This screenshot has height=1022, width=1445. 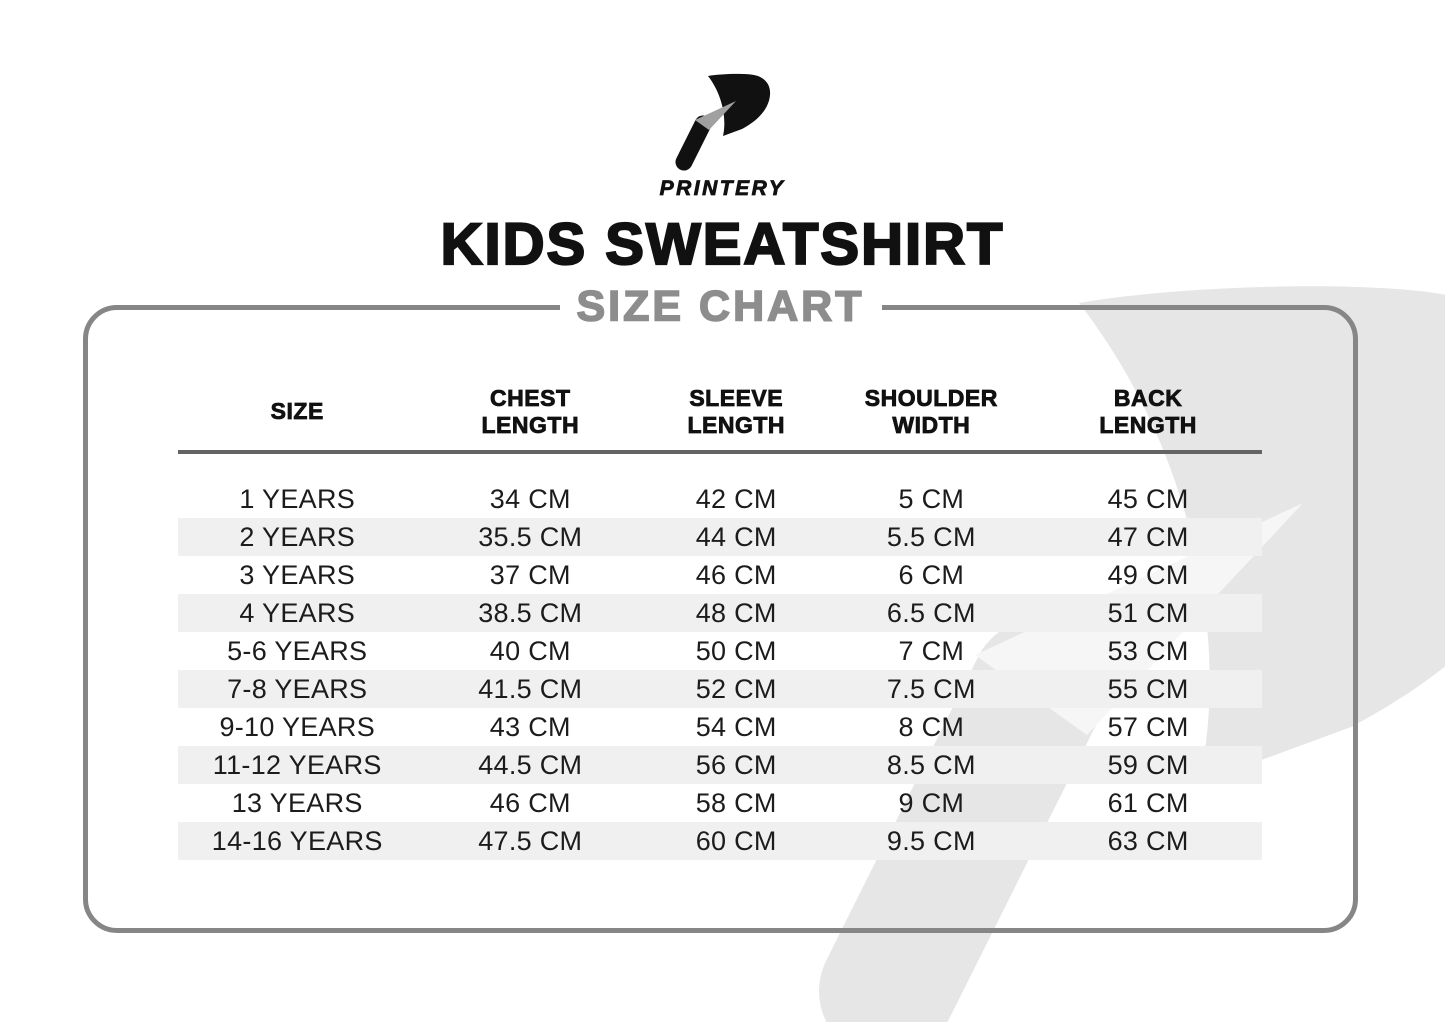 I want to click on chart-subtitle: SIZE CHART, so click(x=720, y=307).